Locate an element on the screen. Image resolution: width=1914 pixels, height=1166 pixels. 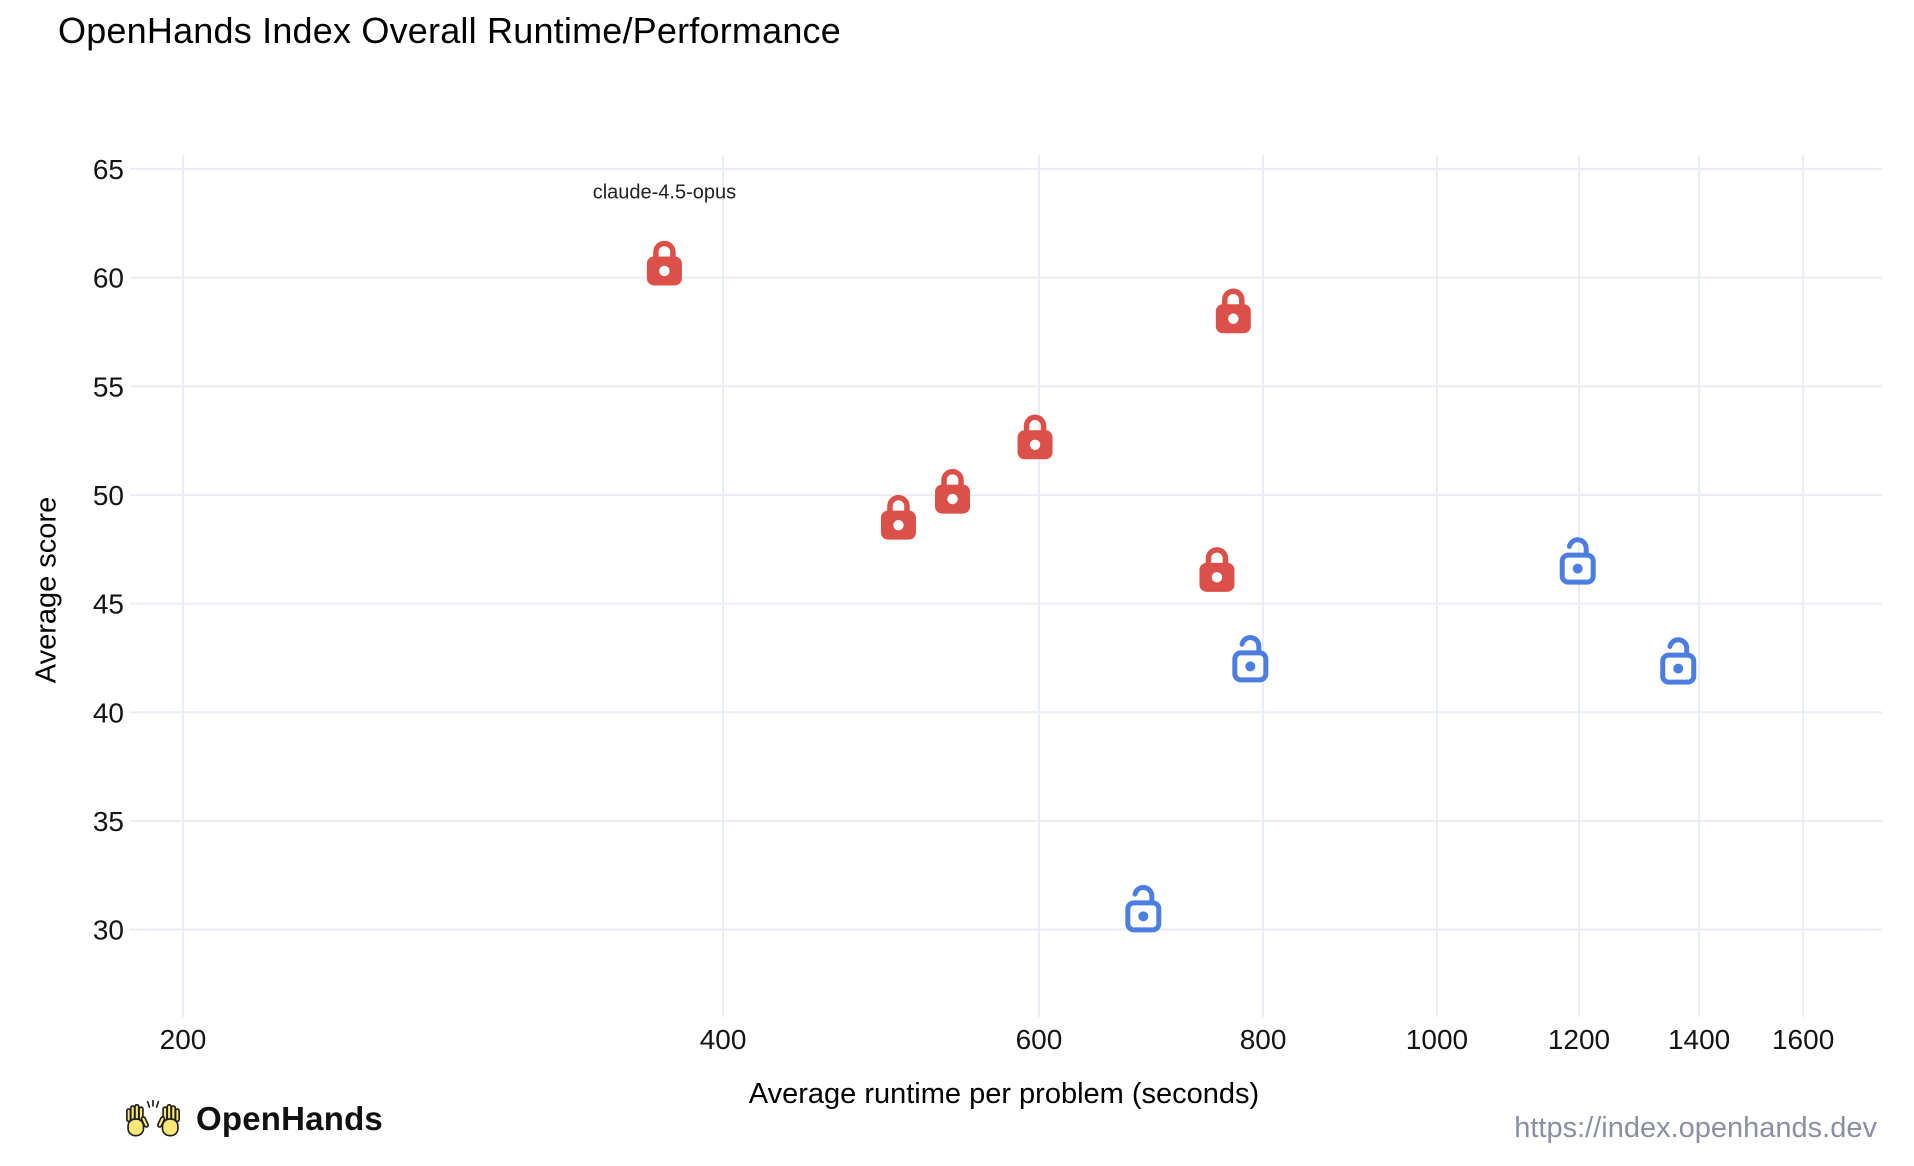
openhands-logo: OpenHands is located at coordinates (252, 1119).